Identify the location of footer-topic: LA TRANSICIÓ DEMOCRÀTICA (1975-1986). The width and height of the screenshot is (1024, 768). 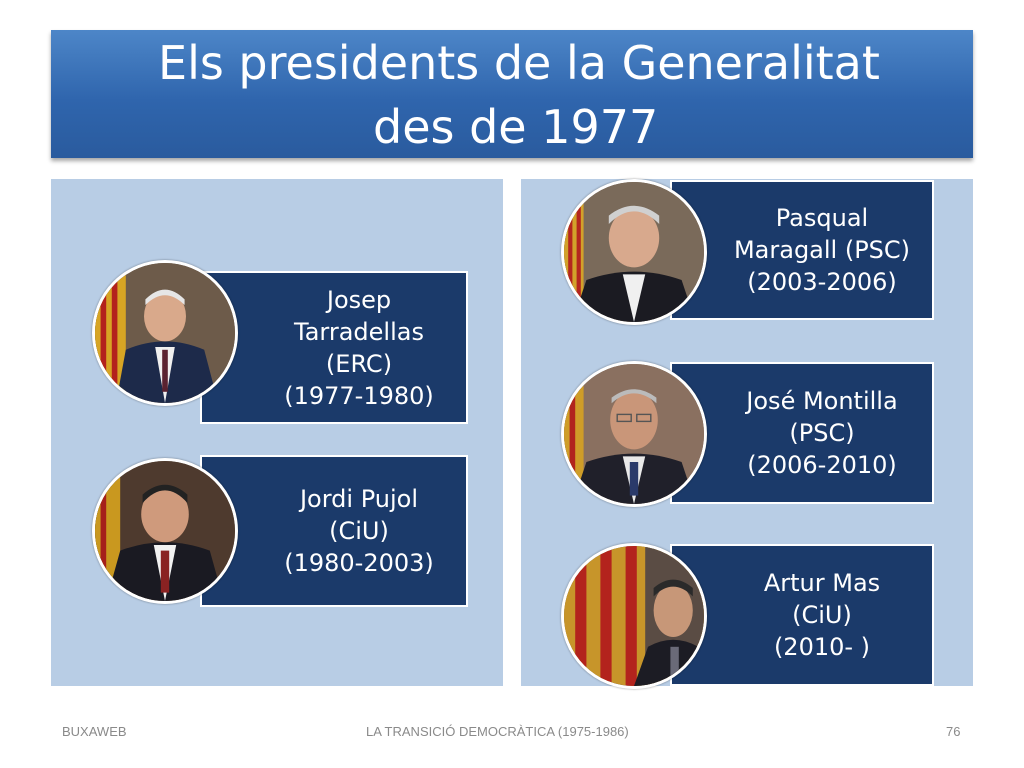
(497, 731).